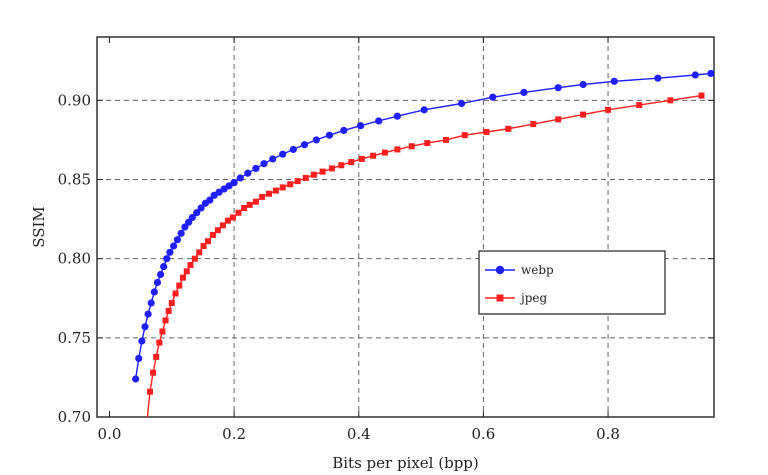  Describe the element at coordinates (500, 298) in the screenshot. I see `legend-jpeg-marker` at that location.